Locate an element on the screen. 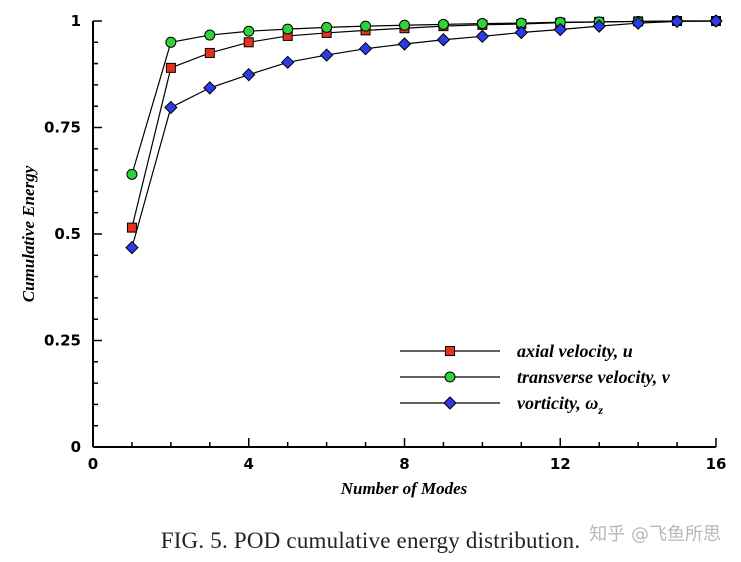  watermark: 知乎 @飞鱼所思 is located at coordinates (655, 534).